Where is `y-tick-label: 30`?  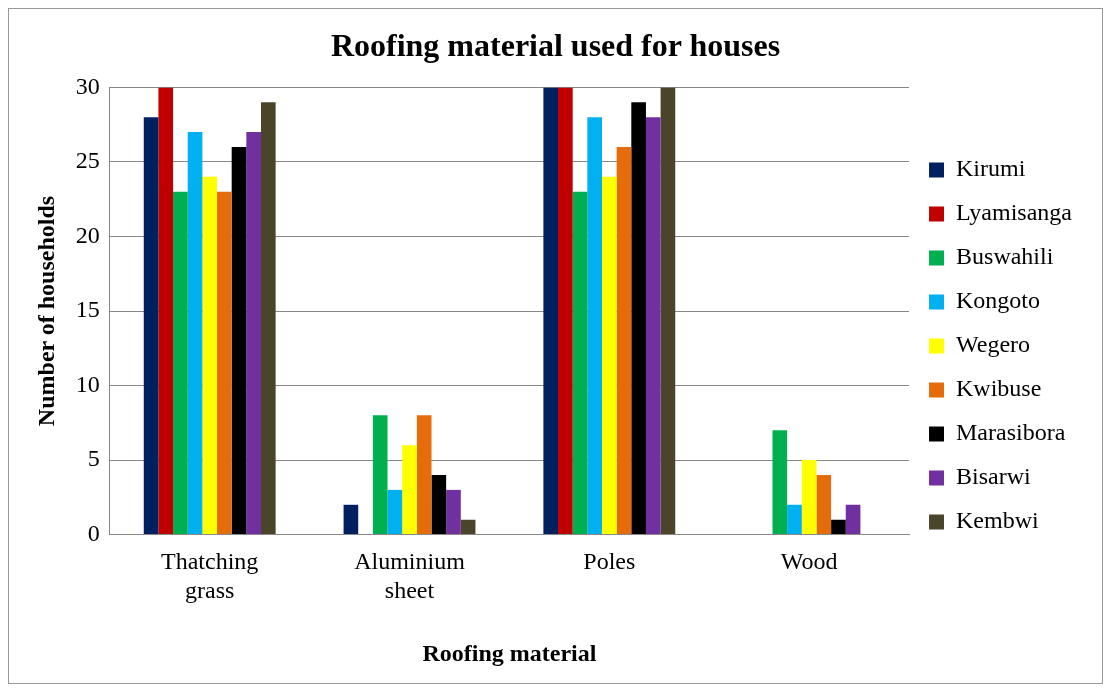 y-tick-label: 30 is located at coordinates (87, 85).